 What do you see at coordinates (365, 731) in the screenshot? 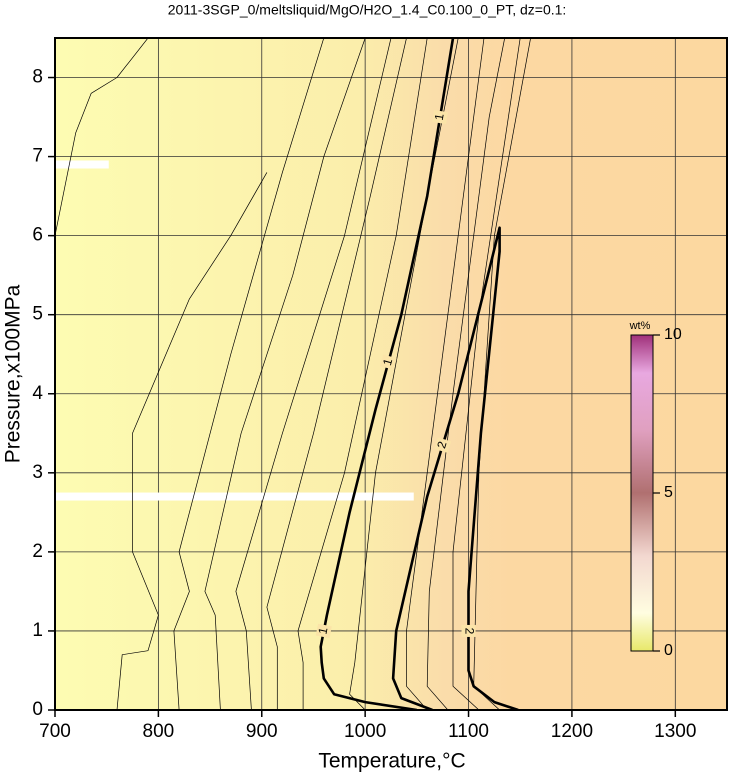
I see `x-tick-label: 1000` at bounding box center [365, 731].